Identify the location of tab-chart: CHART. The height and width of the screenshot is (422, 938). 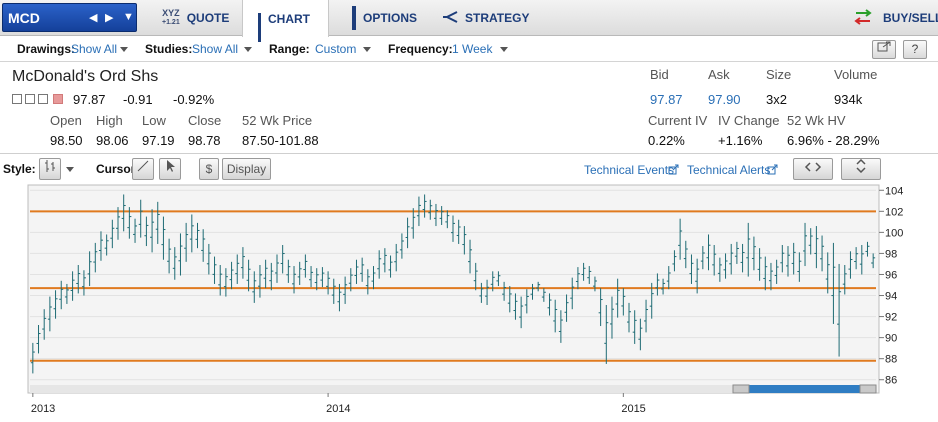
(285, 21).